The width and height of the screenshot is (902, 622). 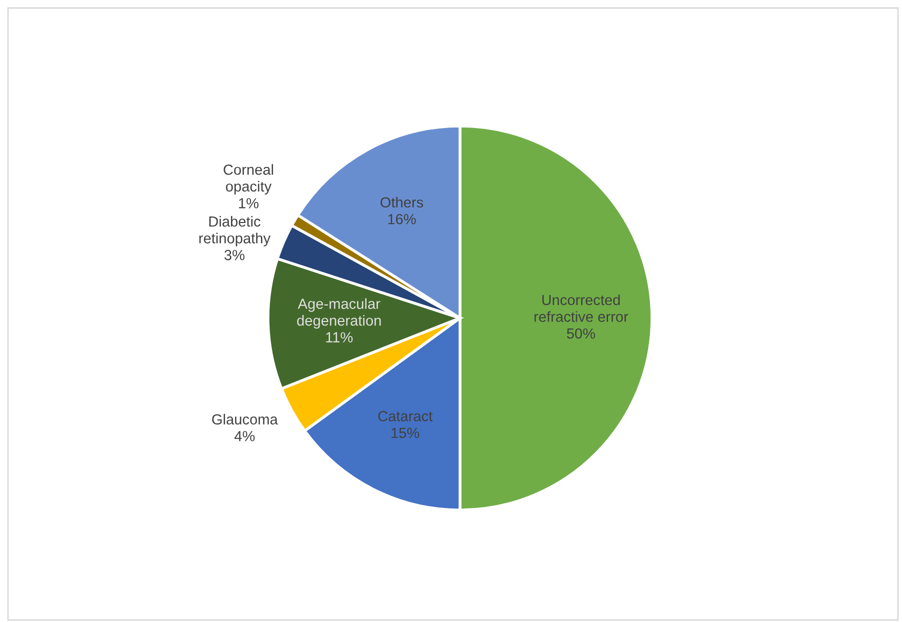 I want to click on slice-label: Others, so click(x=402, y=202).